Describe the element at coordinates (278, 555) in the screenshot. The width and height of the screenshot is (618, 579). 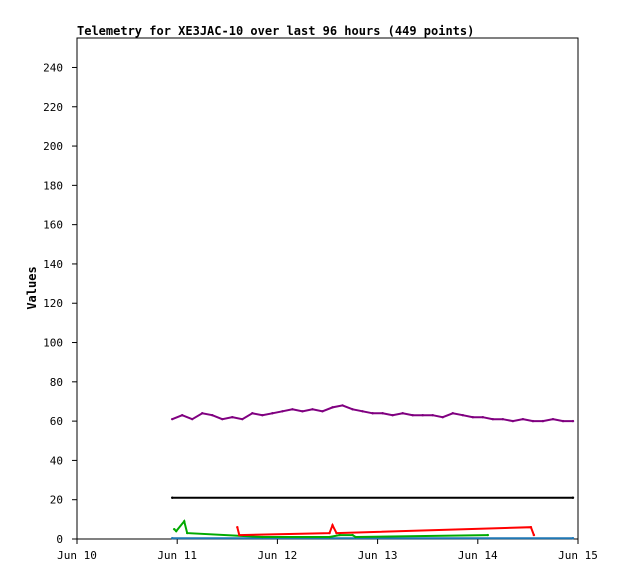
I see `x-tick-label: Jun 12` at that location.